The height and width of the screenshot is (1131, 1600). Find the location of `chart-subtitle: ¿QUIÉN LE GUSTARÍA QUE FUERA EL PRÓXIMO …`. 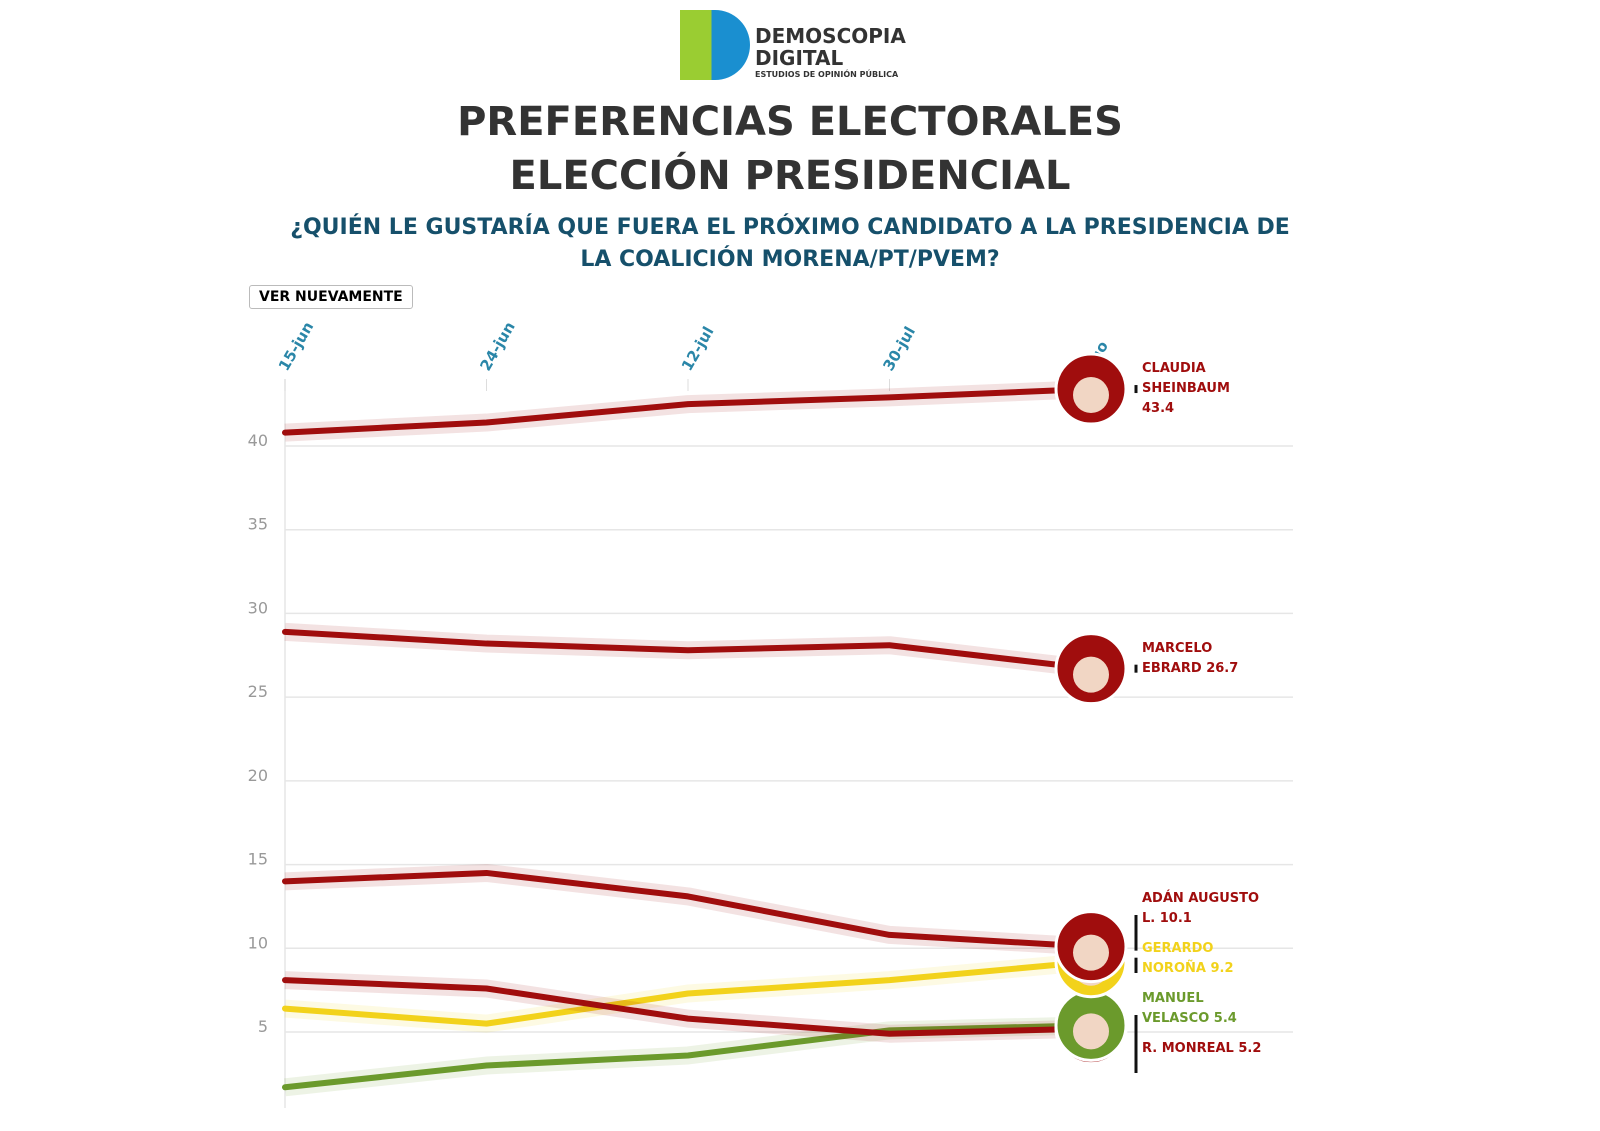

chart-subtitle: ¿QUIÉN LE GUSTARÍA QUE FUERA EL PRÓXIMO … is located at coordinates (790, 243).